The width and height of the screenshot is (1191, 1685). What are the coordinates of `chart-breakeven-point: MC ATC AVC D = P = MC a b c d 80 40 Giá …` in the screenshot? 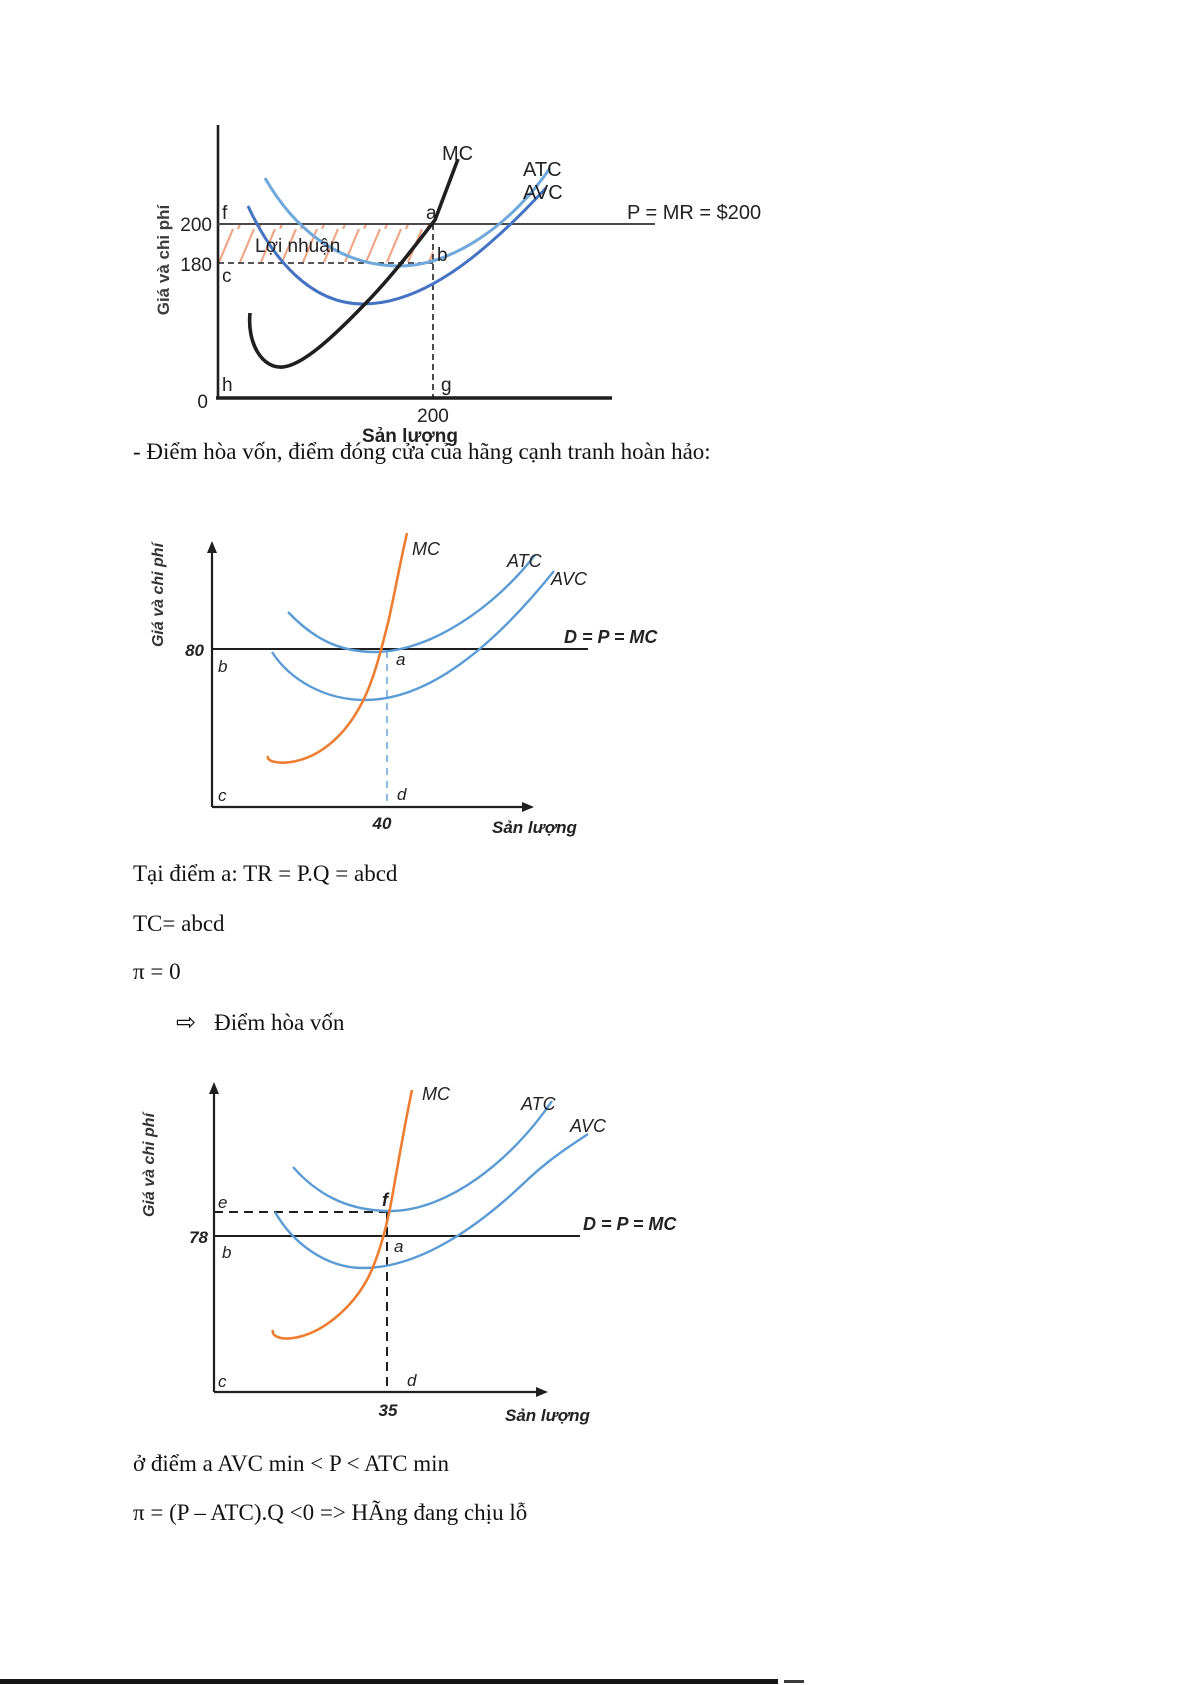 It's located at (404, 684).